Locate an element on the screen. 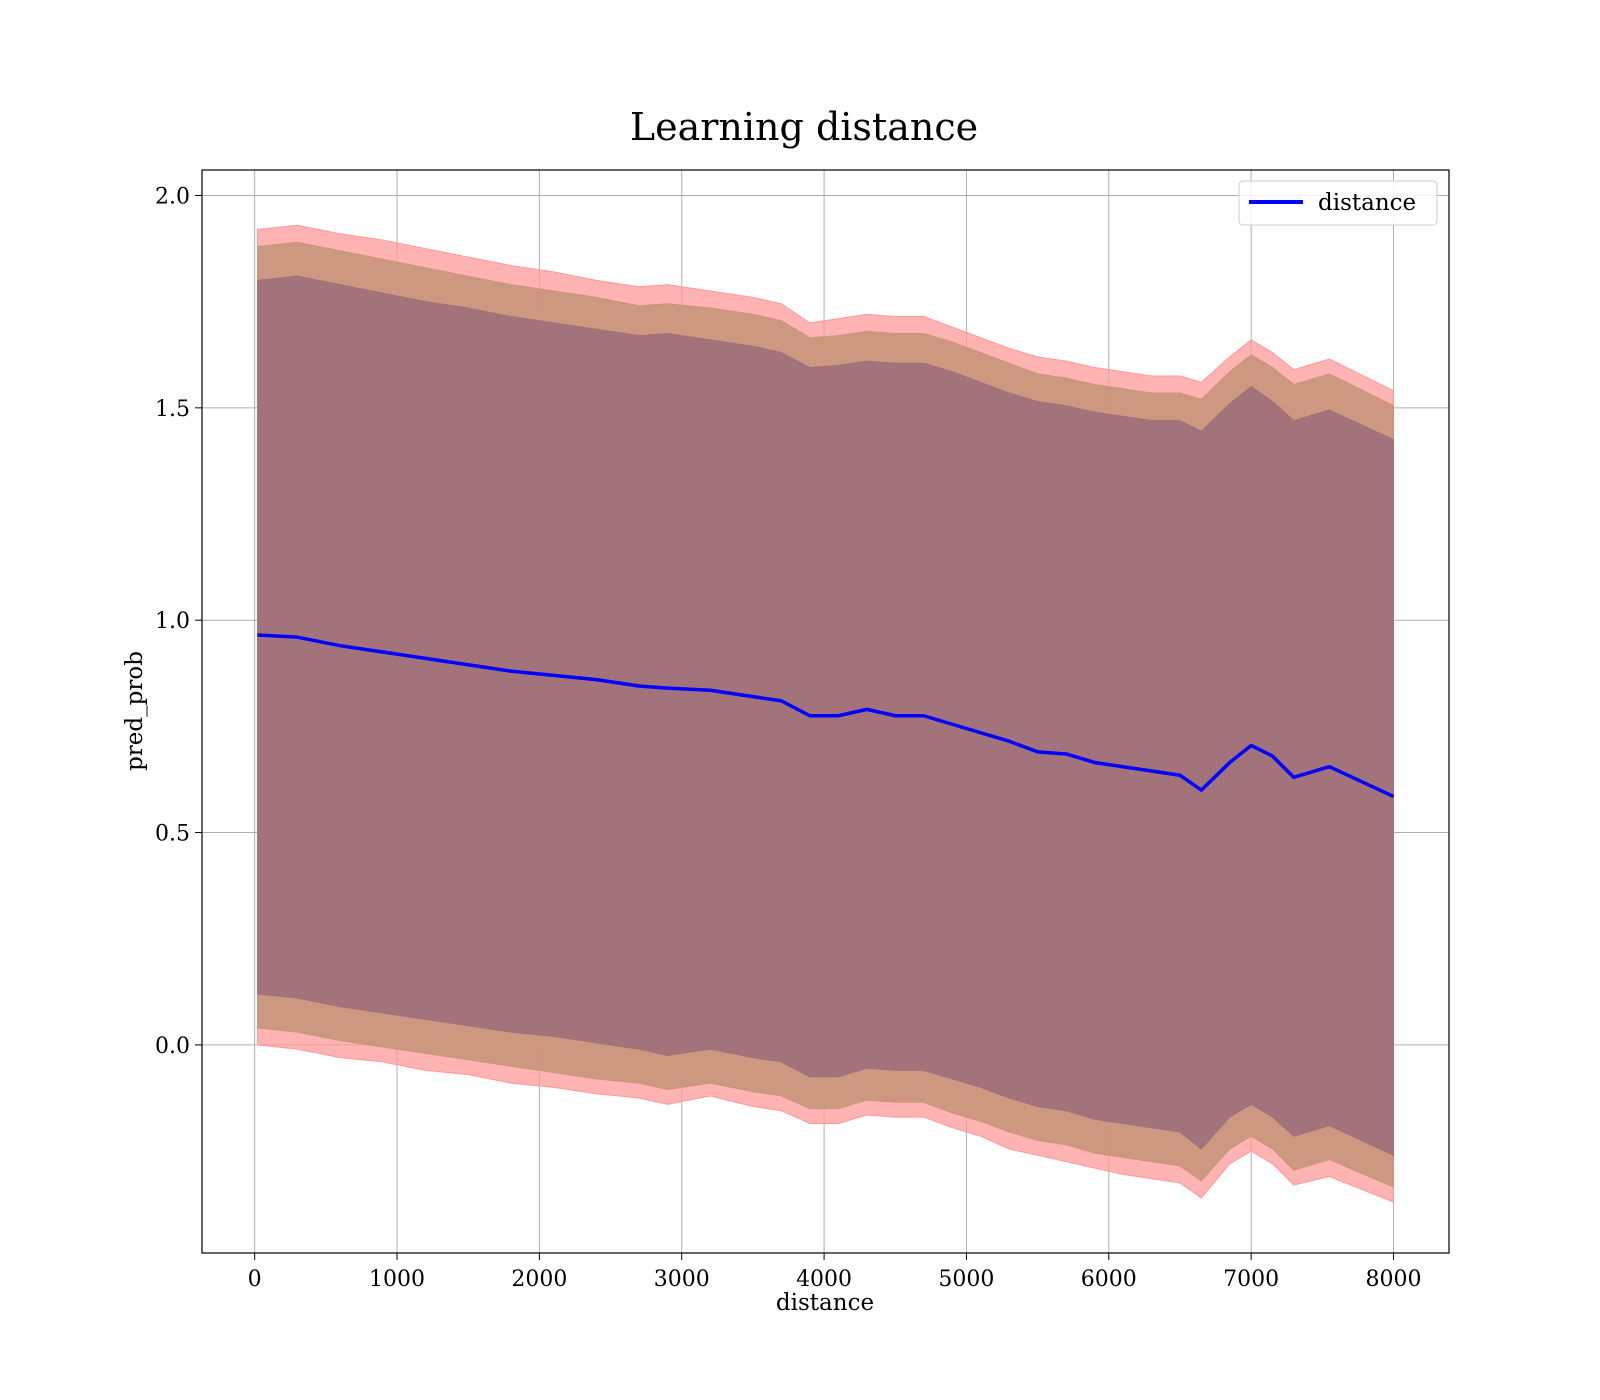 The height and width of the screenshot is (1400, 1600). x-axis-ticks: 0 1000 2000 3000 4000 5000 6000 7000 8000 is located at coordinates (834, 1272).